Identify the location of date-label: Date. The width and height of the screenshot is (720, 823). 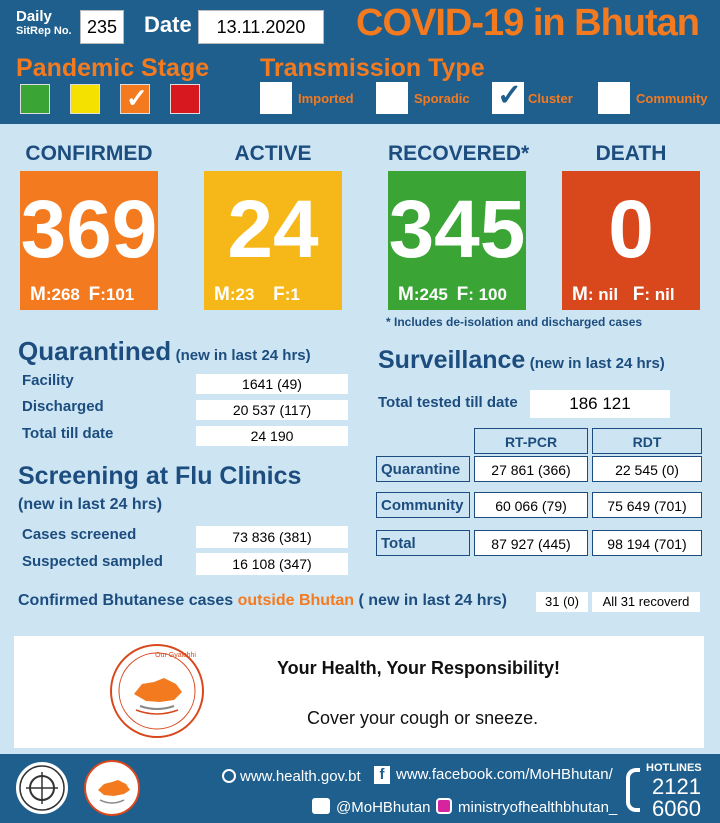
(168, 24).